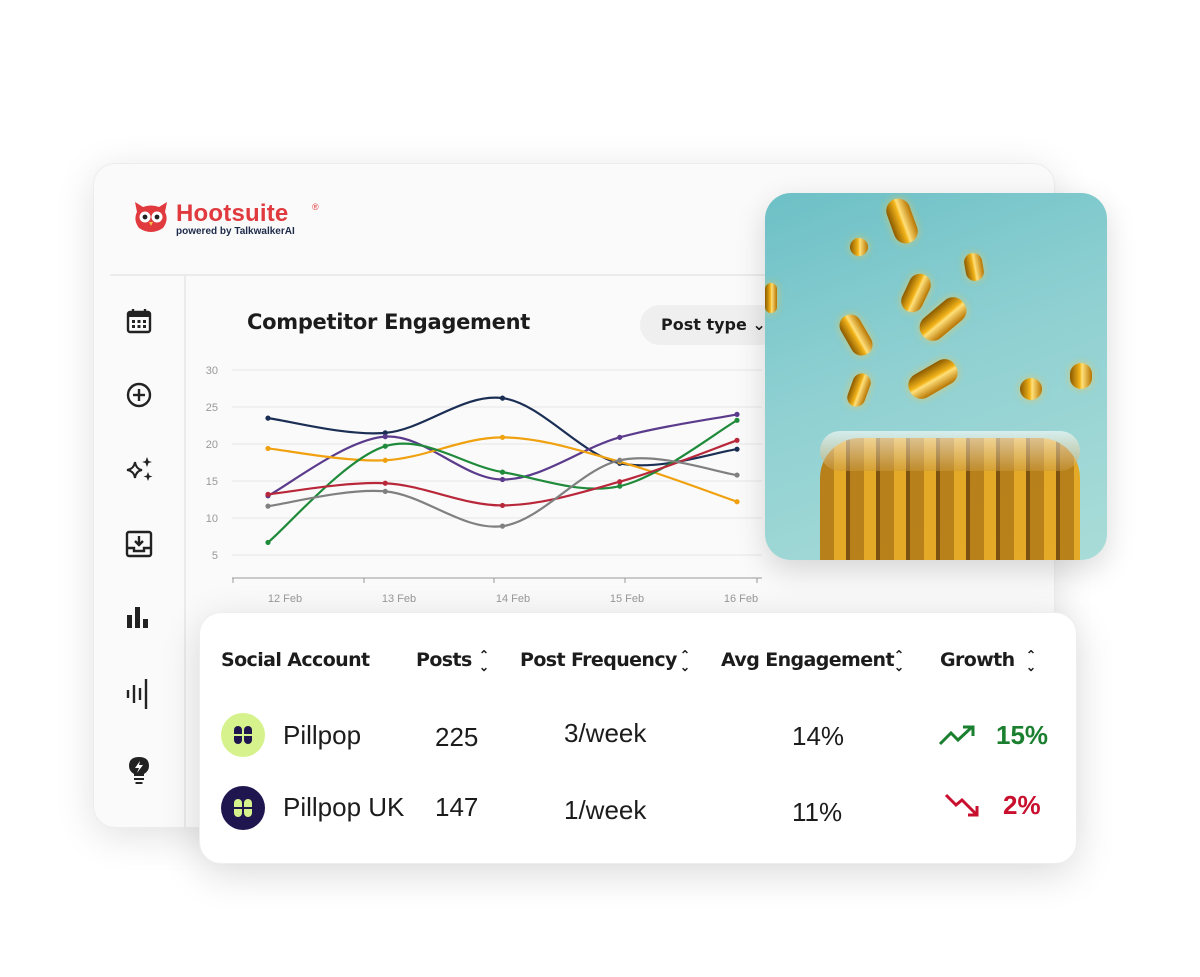  What do you see at coordinates (139, 321) in the screenshot?
I see `calendar-icon` at bounding box center [139, 321].